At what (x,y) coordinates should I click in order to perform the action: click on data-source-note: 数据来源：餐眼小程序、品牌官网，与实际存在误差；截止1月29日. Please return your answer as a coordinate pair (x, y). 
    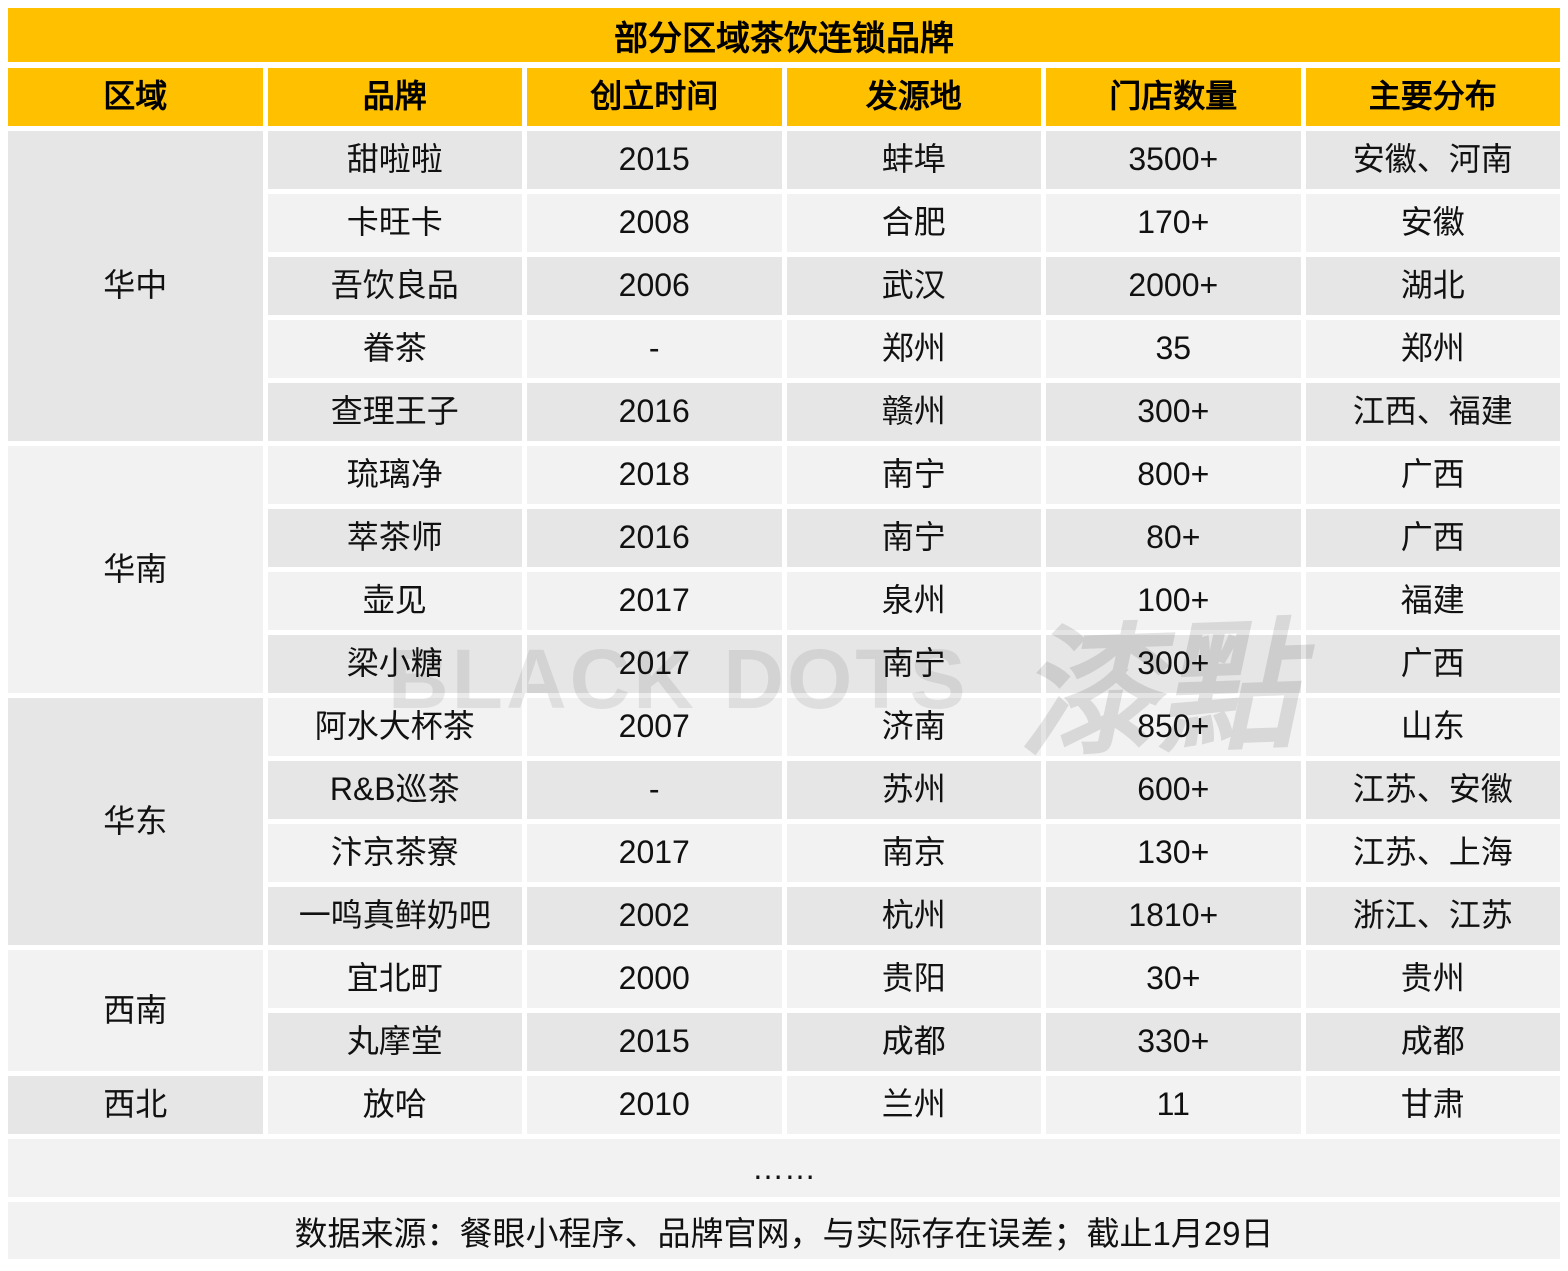
    Looking at the image, I should click on (784, 1230).